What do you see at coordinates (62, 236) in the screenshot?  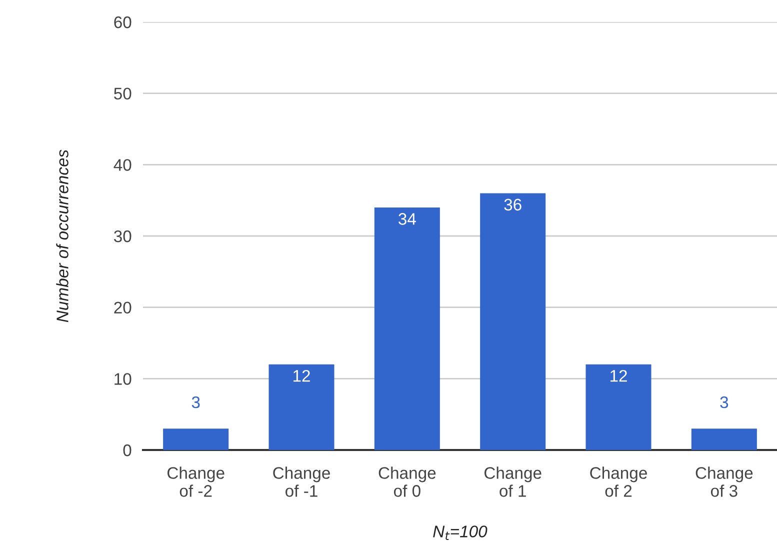 I see `y-axis-title: Number of occurrences` at bounding box center [62, 236].